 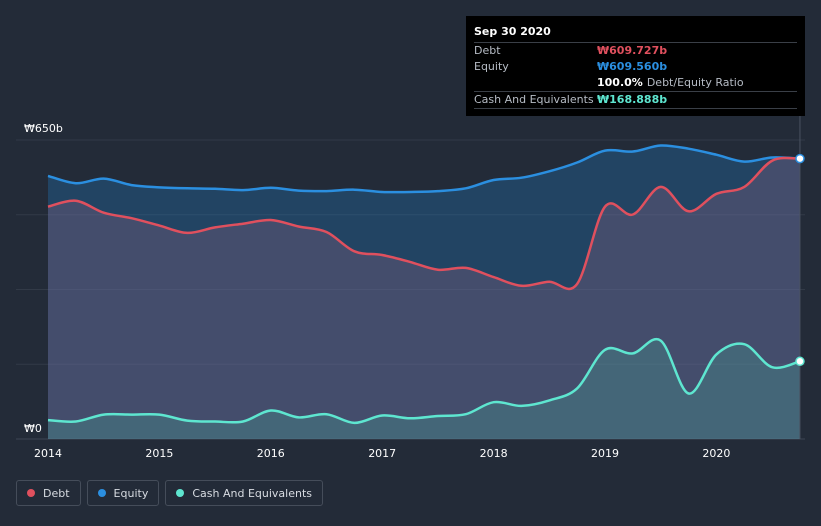 What do you see at coordinates (424, 169) in the screenshot?
I see `line-equity` at bounding box center [424, 169].